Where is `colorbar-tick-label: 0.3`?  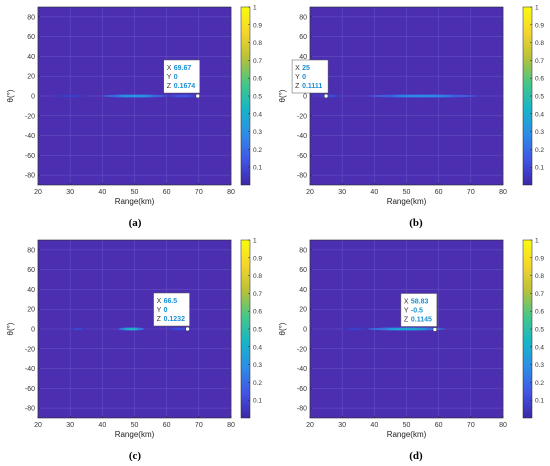 colorbar-tick-label: 0.3 is located at coordinates (539, 365).